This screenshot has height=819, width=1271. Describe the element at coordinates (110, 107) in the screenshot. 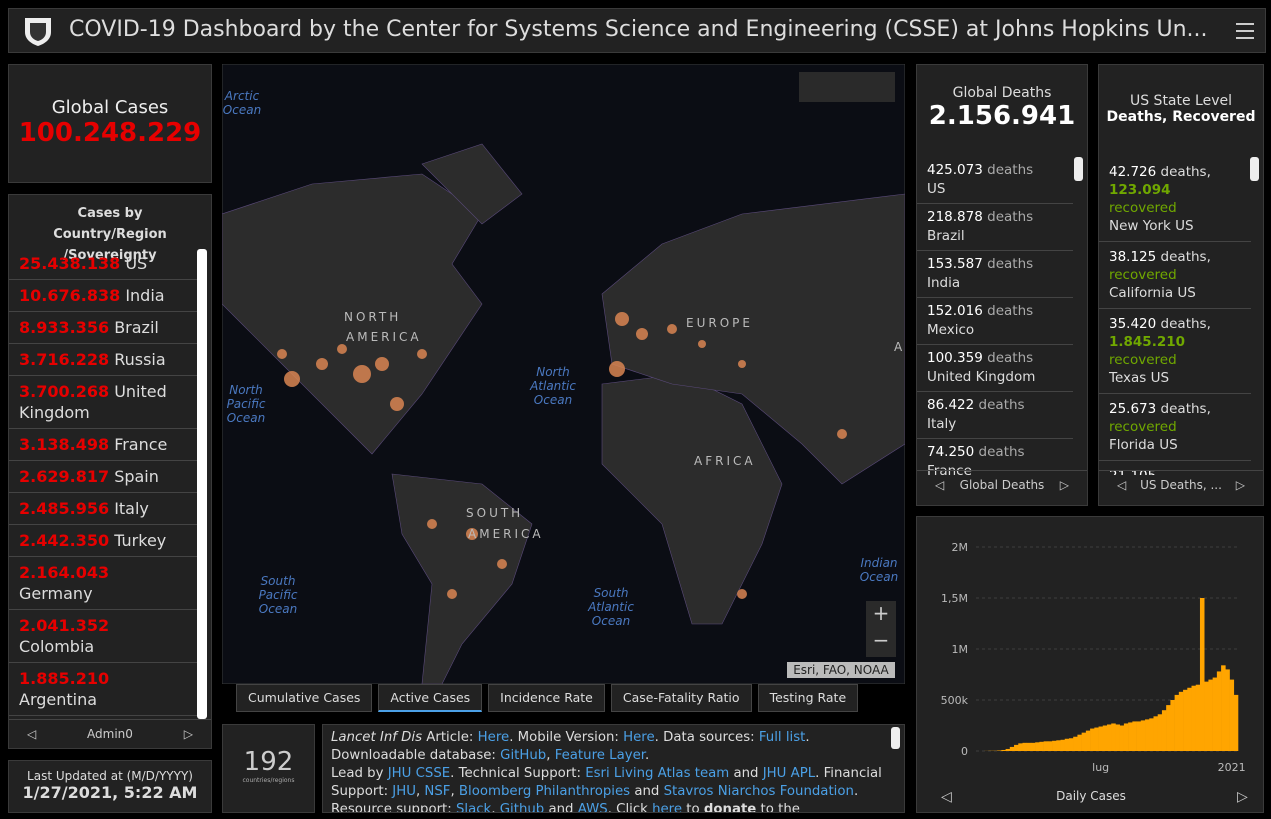

I see `label: Global Cases` at that location.